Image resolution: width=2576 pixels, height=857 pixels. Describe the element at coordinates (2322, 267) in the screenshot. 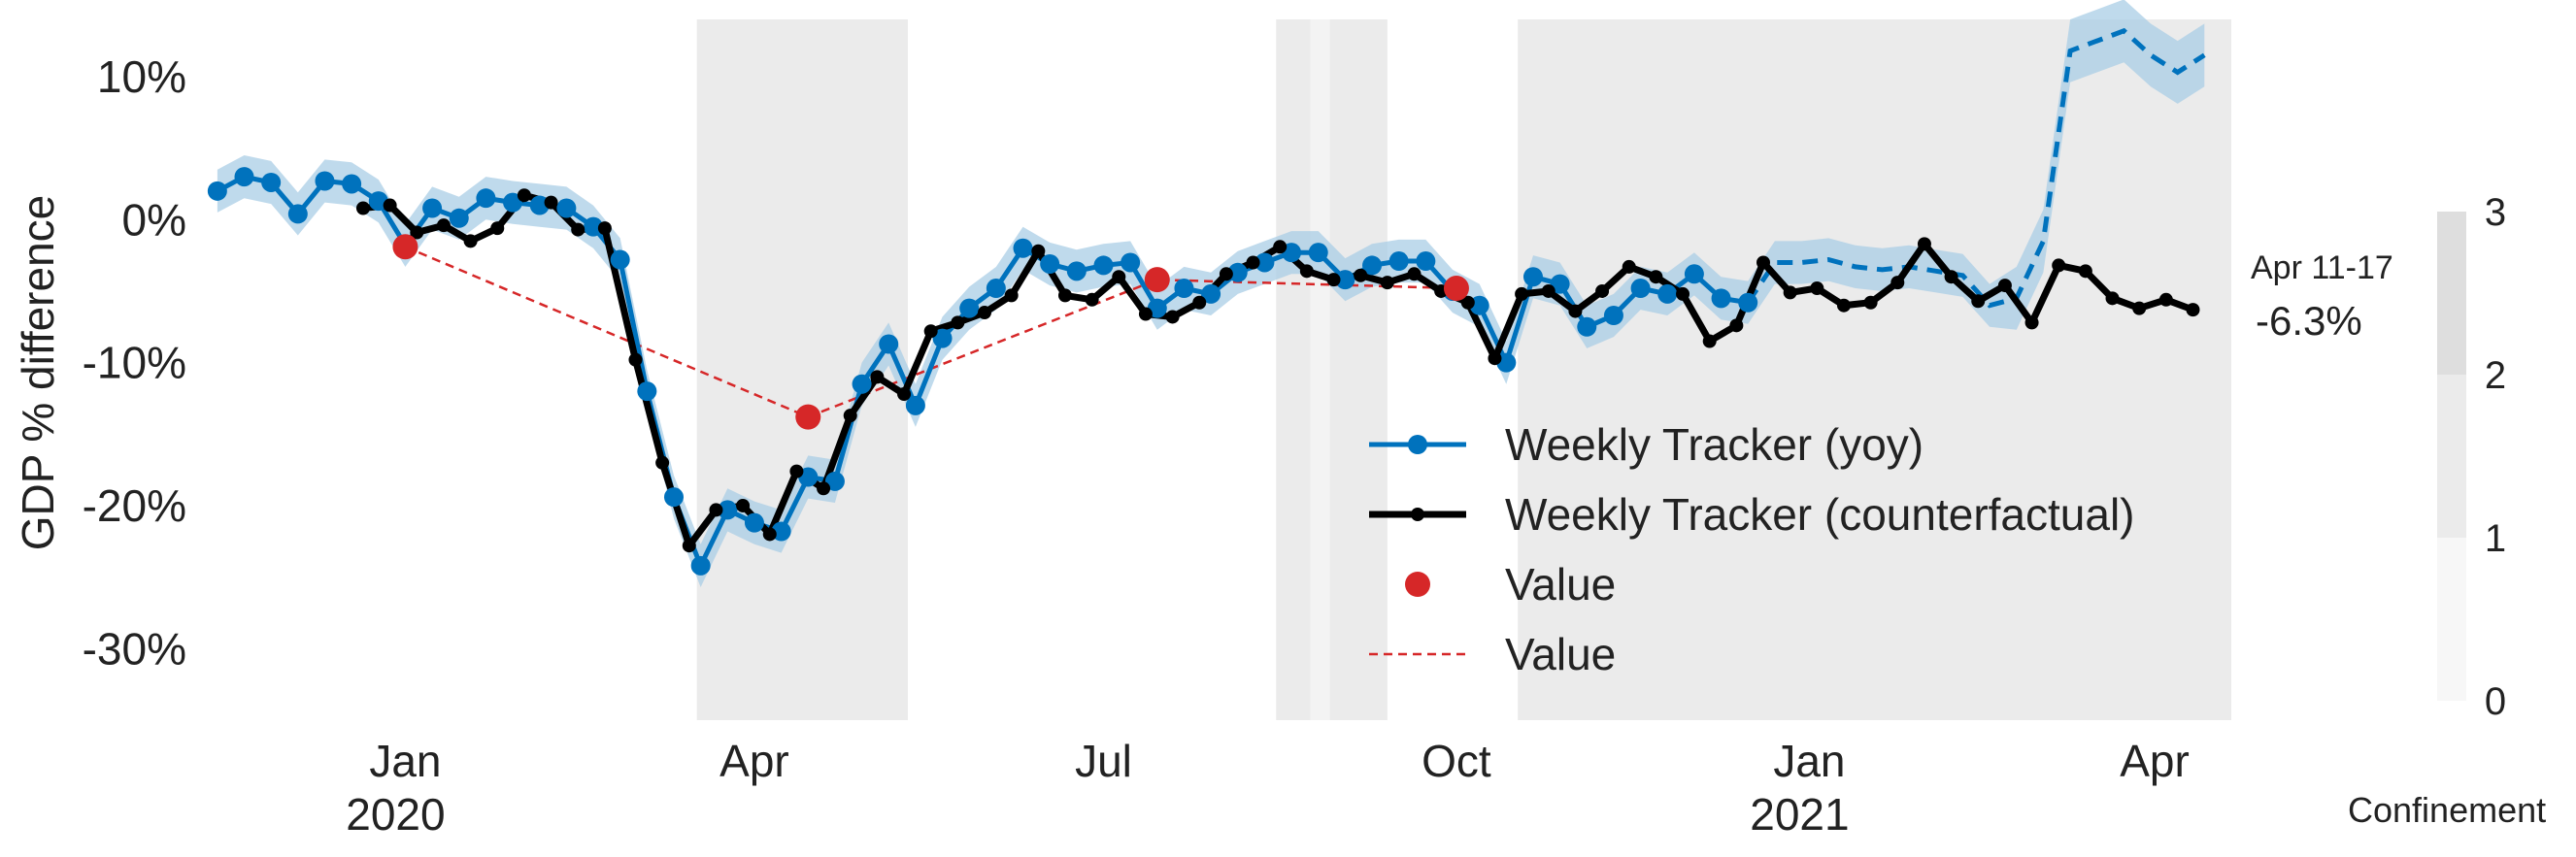

I see `annotation-period: Apr 11-17` at that location.